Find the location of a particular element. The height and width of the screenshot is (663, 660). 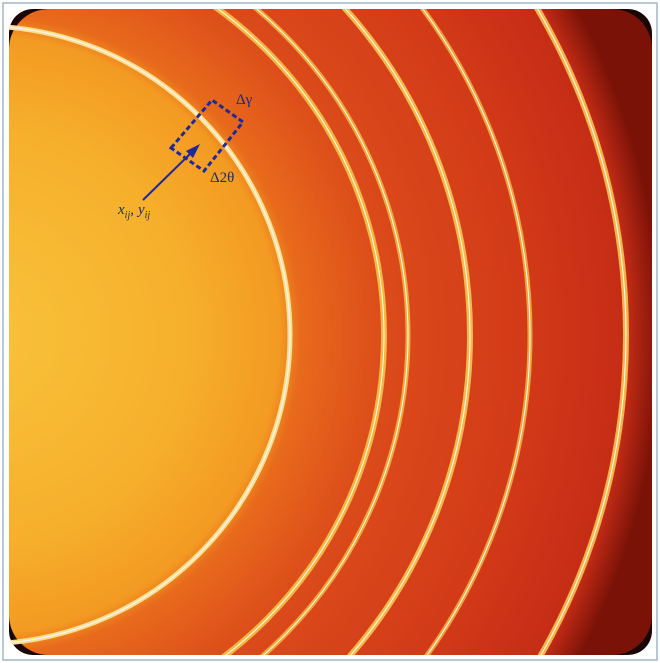

x-index: ij is located at coordinates (128, 215).